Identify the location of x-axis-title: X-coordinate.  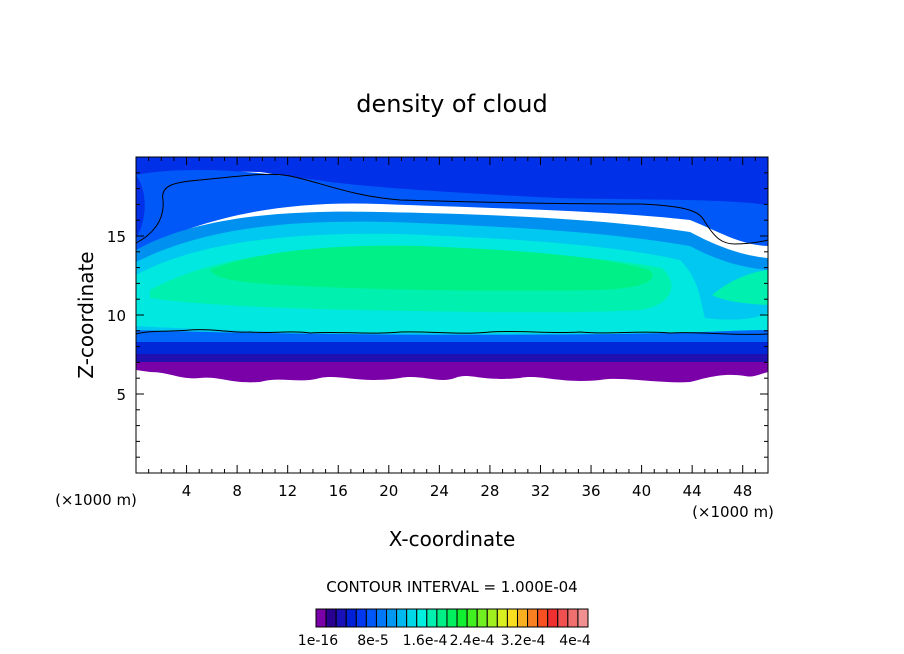
(452, 539).